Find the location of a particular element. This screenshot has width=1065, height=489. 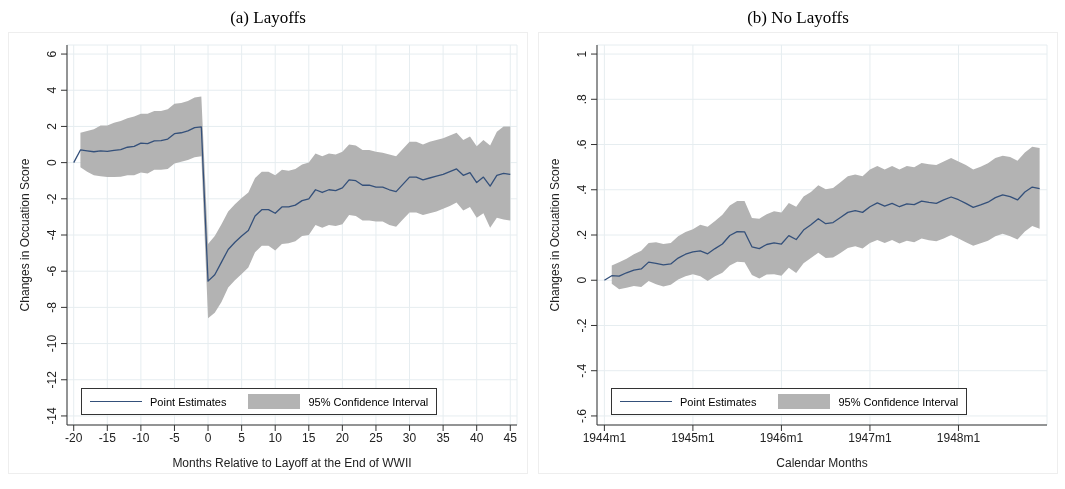

y-tick-label: -10 is located at coordinates (52, 343).